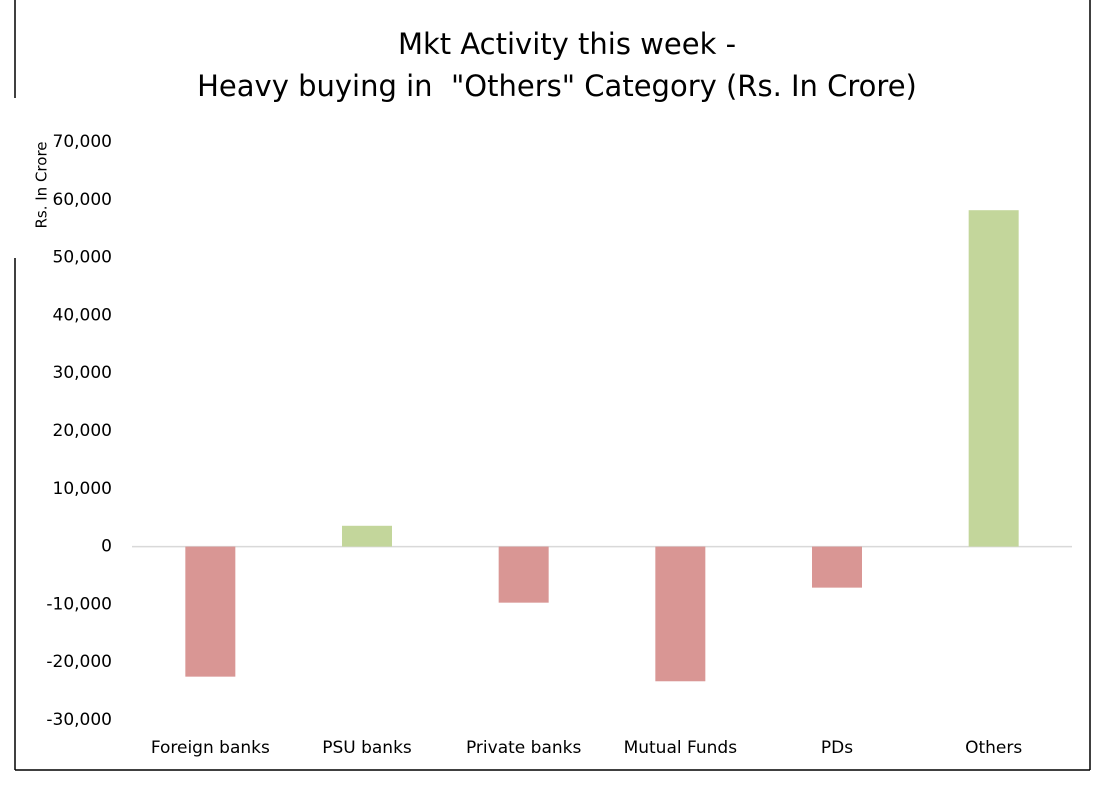 This screenshot has width=1102, height=786. I want to click on y-tick-label: -10,000, so click(79, 604).